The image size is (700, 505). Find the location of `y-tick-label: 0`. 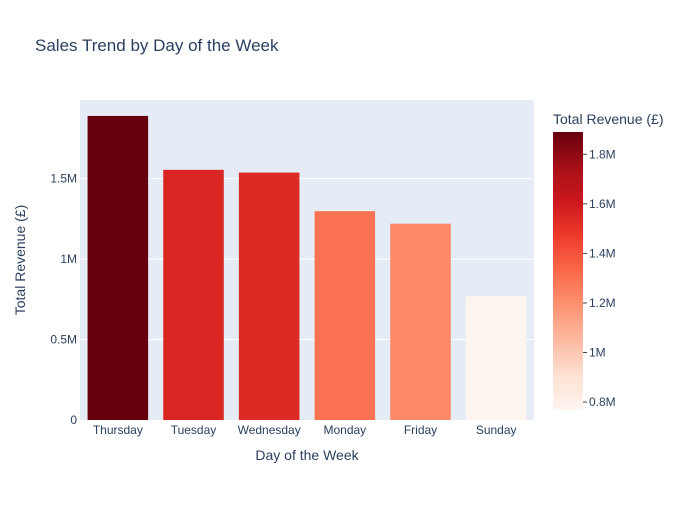

y-tick-label: 0 is located at coordinates (73, 420).